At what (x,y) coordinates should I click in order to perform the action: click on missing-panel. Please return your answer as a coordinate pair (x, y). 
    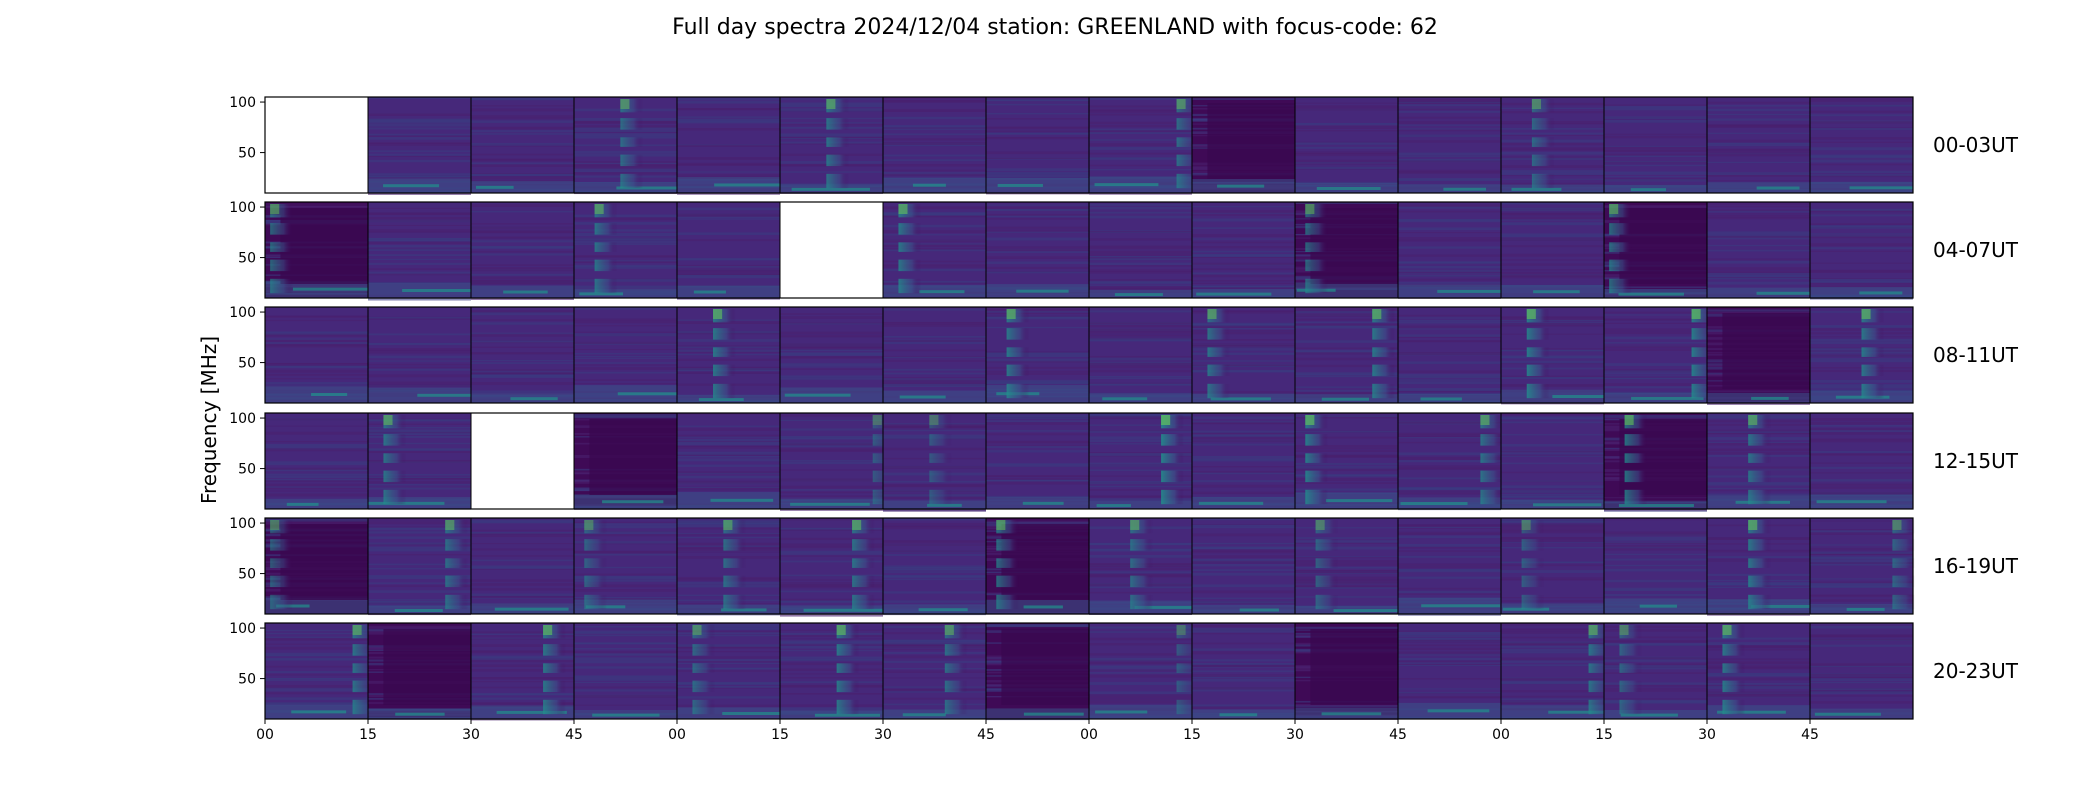
    Looking at the image, I should click on (316, 145).